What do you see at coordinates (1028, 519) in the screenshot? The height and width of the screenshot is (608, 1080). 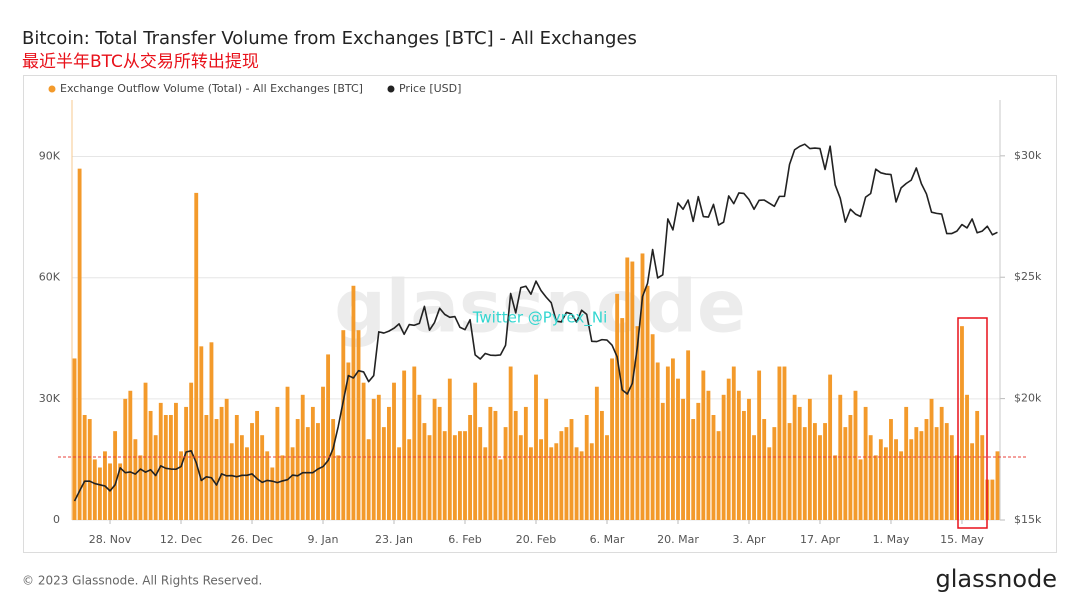 I see `y2-tick-label: $15k` at bounding box center [1028, 519].